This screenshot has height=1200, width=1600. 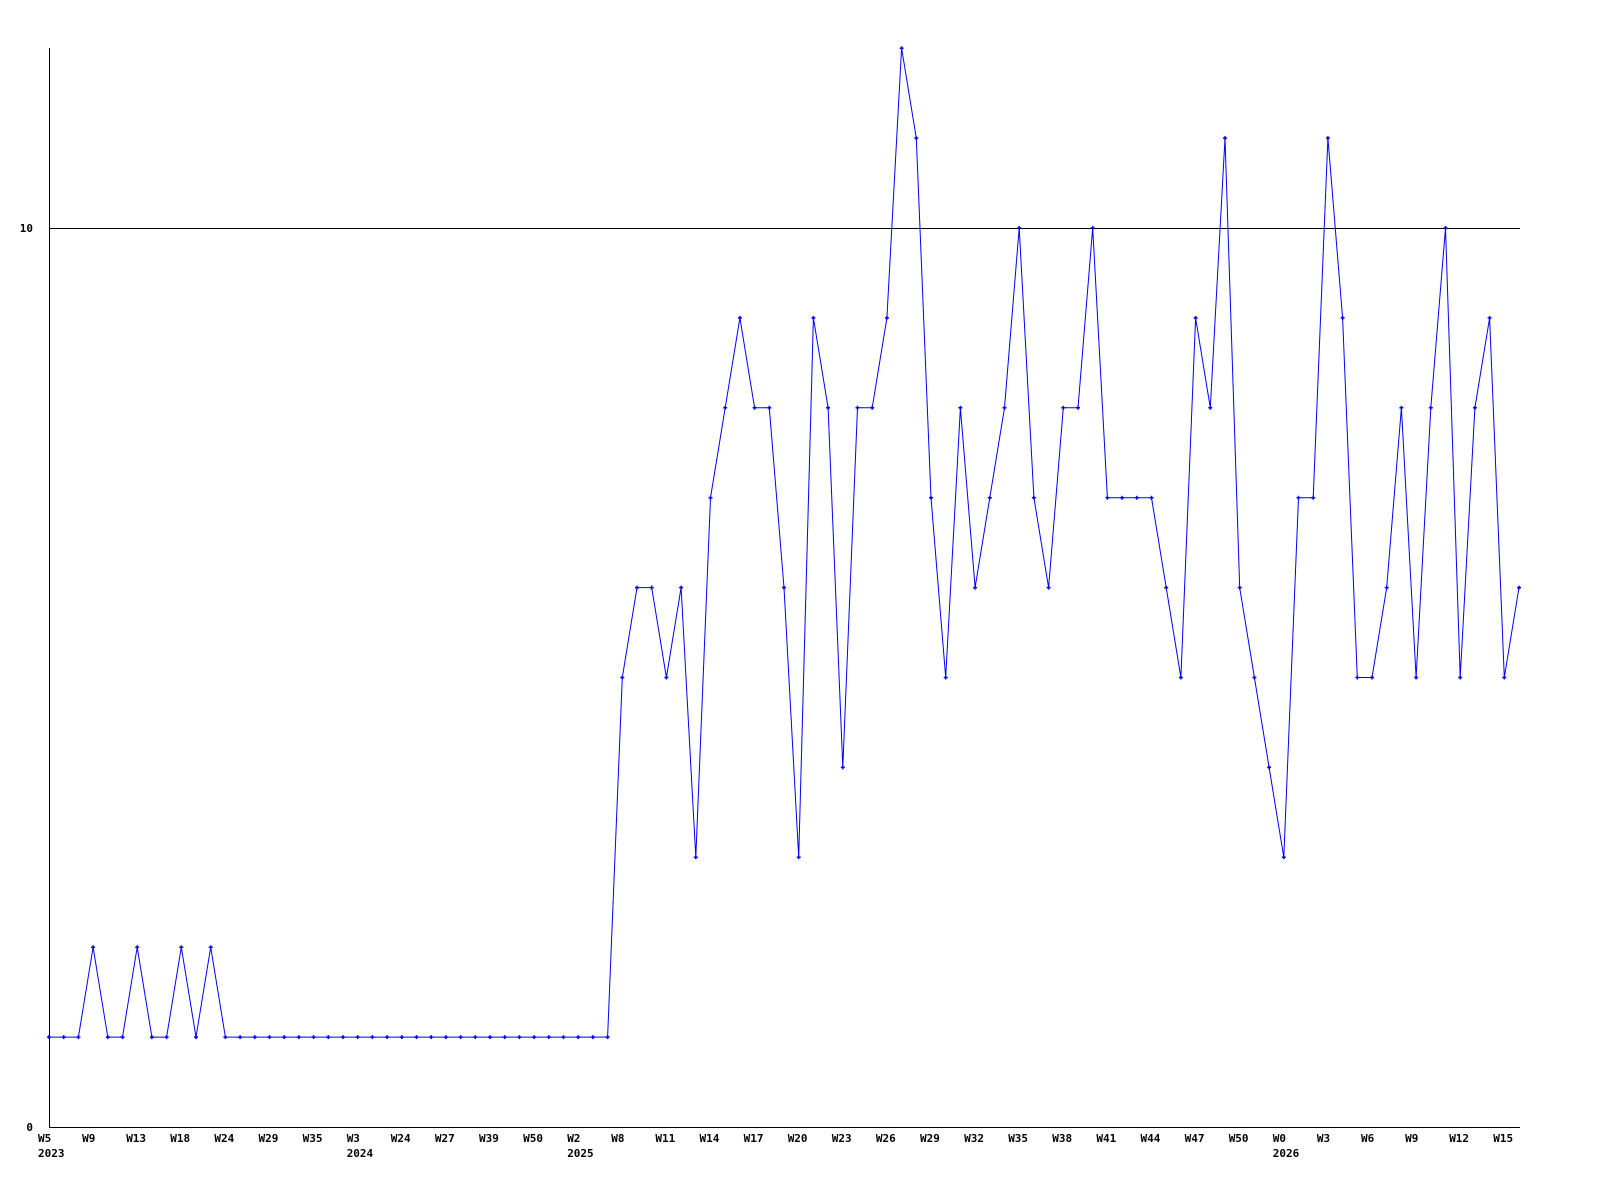 I want to click on x-tick-label: W9, so click(x=1411, y=1138).